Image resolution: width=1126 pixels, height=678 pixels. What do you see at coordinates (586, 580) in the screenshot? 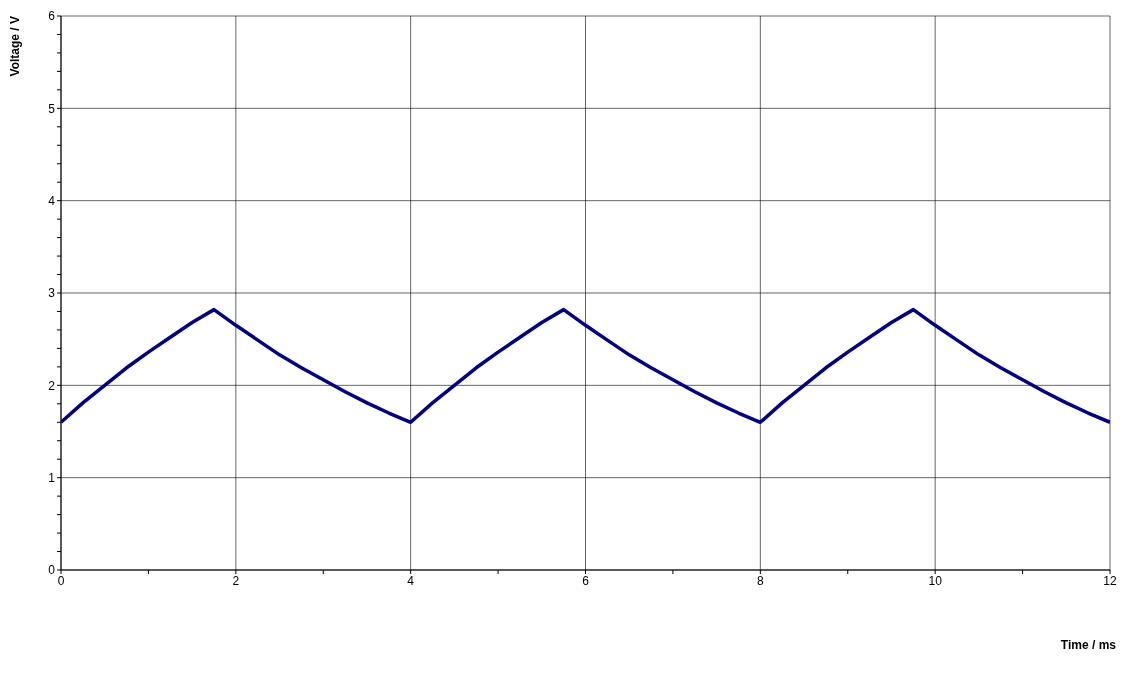
I see `x-tick-label: 6` at bounding box center [586, 580].